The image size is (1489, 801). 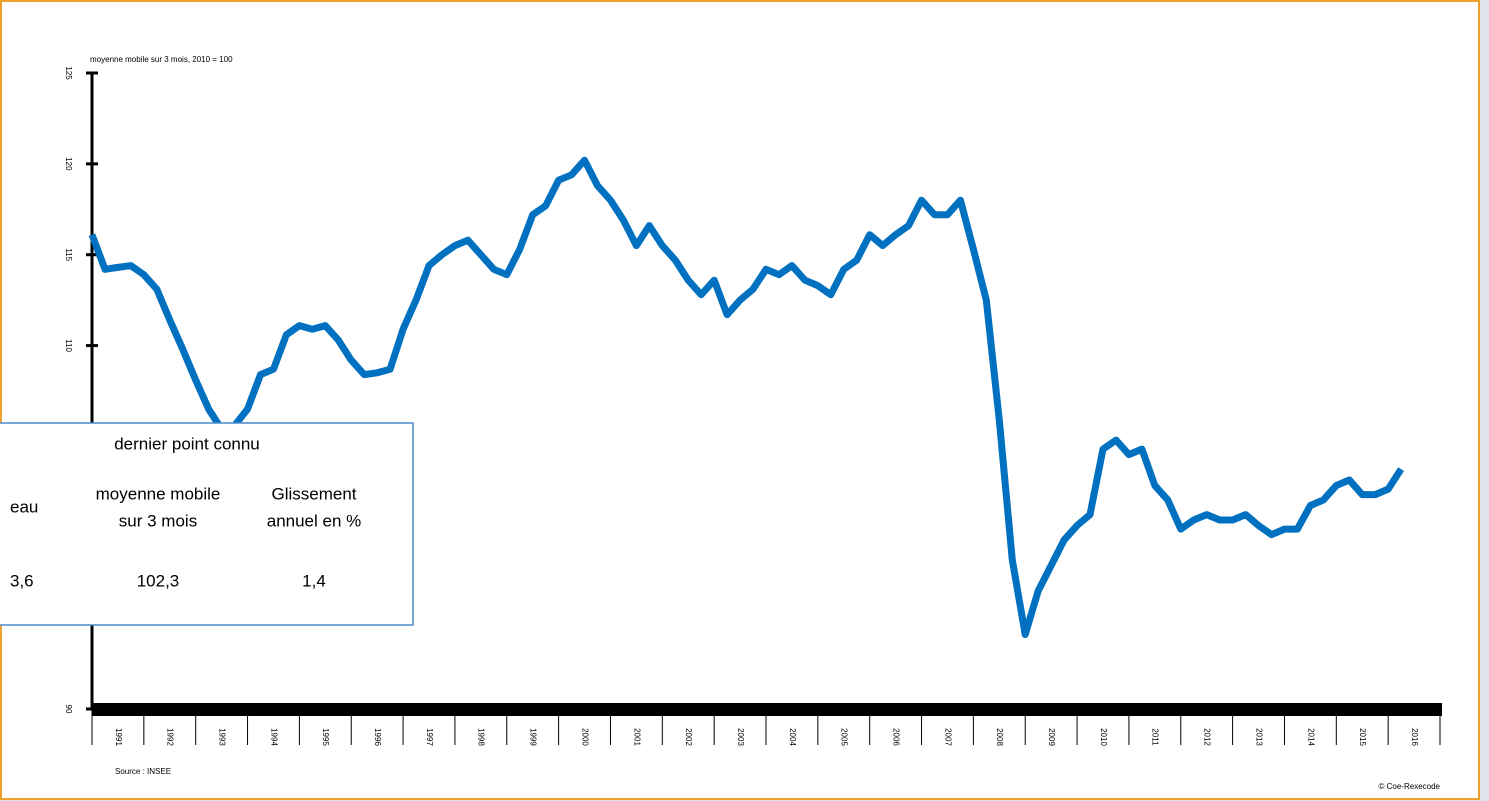 I want to click on info-box-value: 3,6, so click(x=22, y=580).